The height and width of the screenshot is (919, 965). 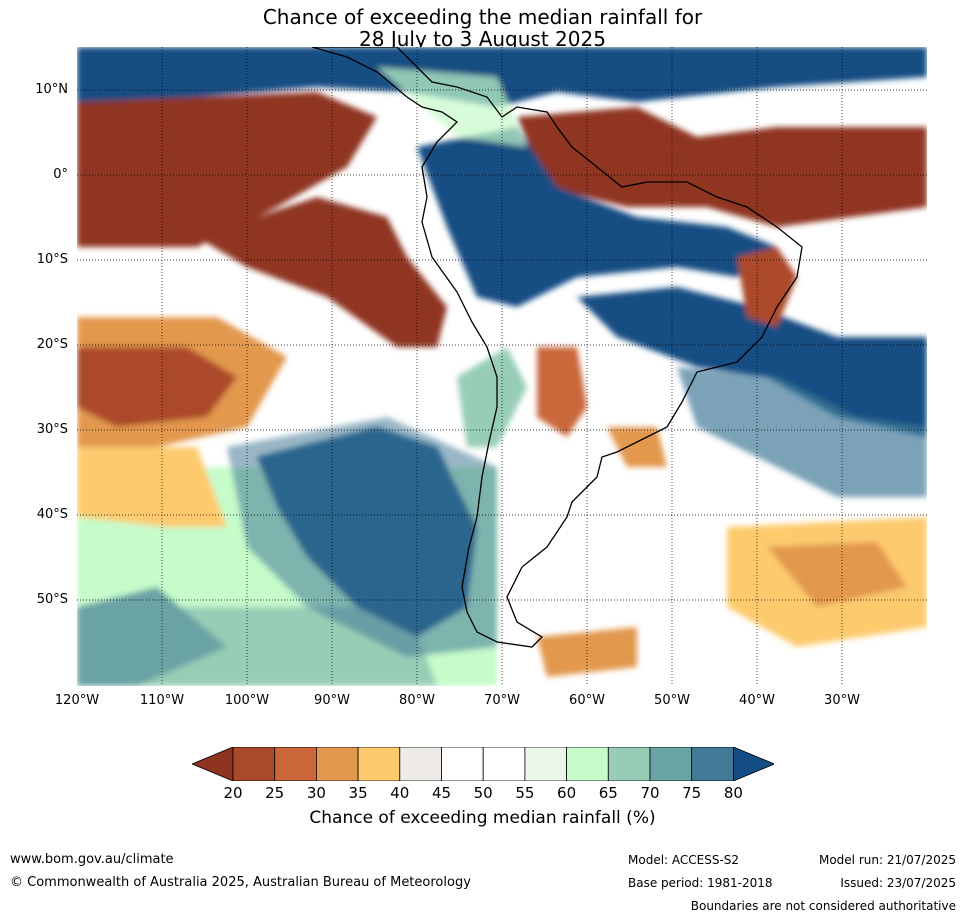 I want to click on region-teal-south-pacific, so click(x=362, y=537).